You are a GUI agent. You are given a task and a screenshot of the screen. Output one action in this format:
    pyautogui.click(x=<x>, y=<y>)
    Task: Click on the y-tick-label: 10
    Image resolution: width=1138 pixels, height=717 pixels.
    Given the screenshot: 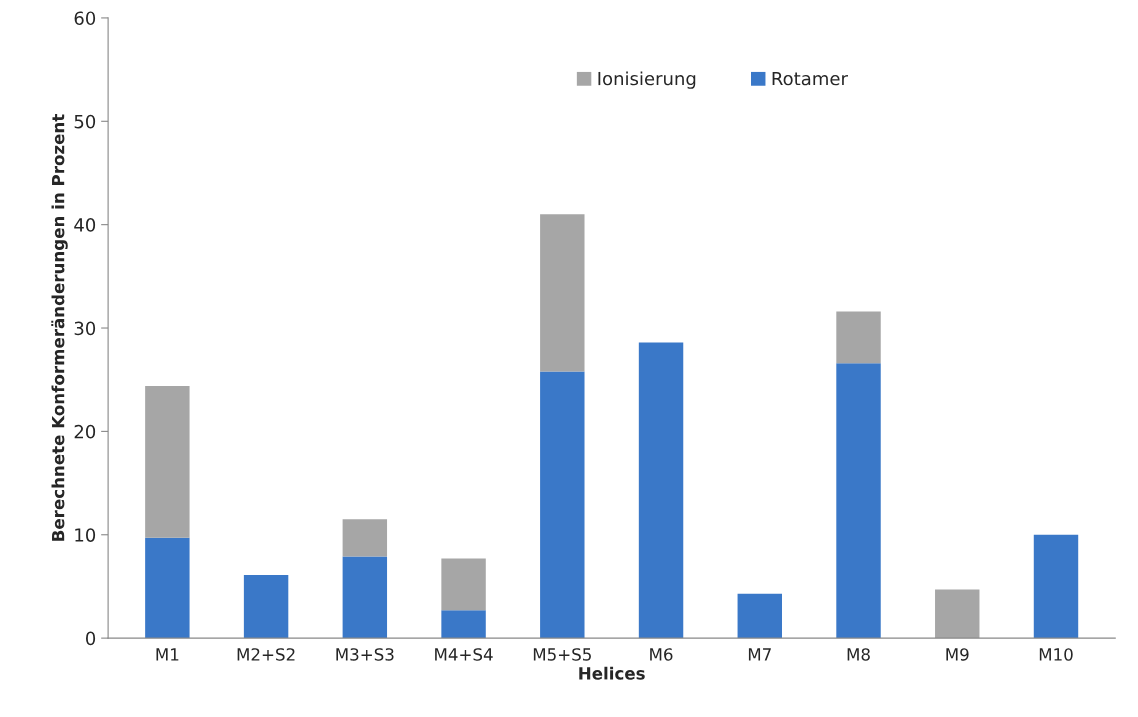 What is the action you would take?
    pyautogui.click(x=85, y=535)
    